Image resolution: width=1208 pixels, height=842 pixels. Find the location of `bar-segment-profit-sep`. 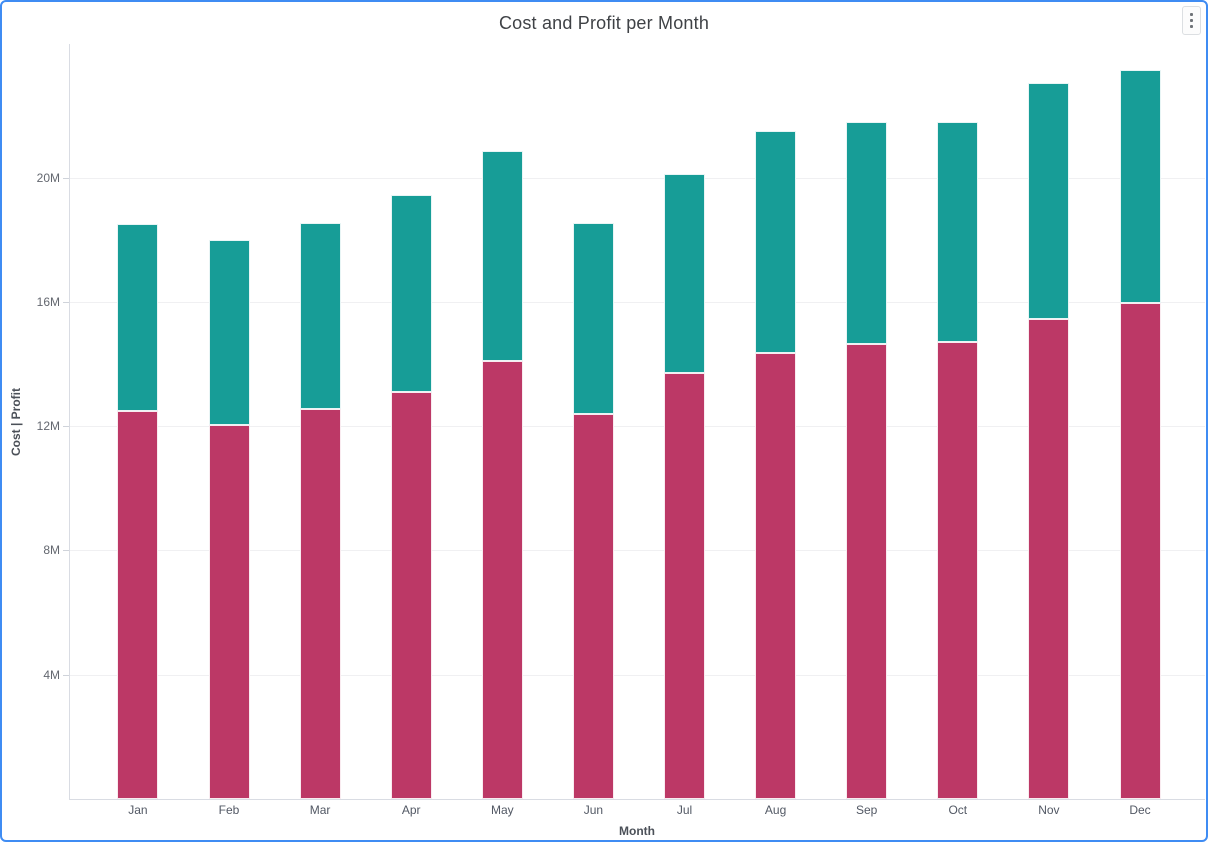

bar-segment-profit-sep is located at coordinates (867, 232).